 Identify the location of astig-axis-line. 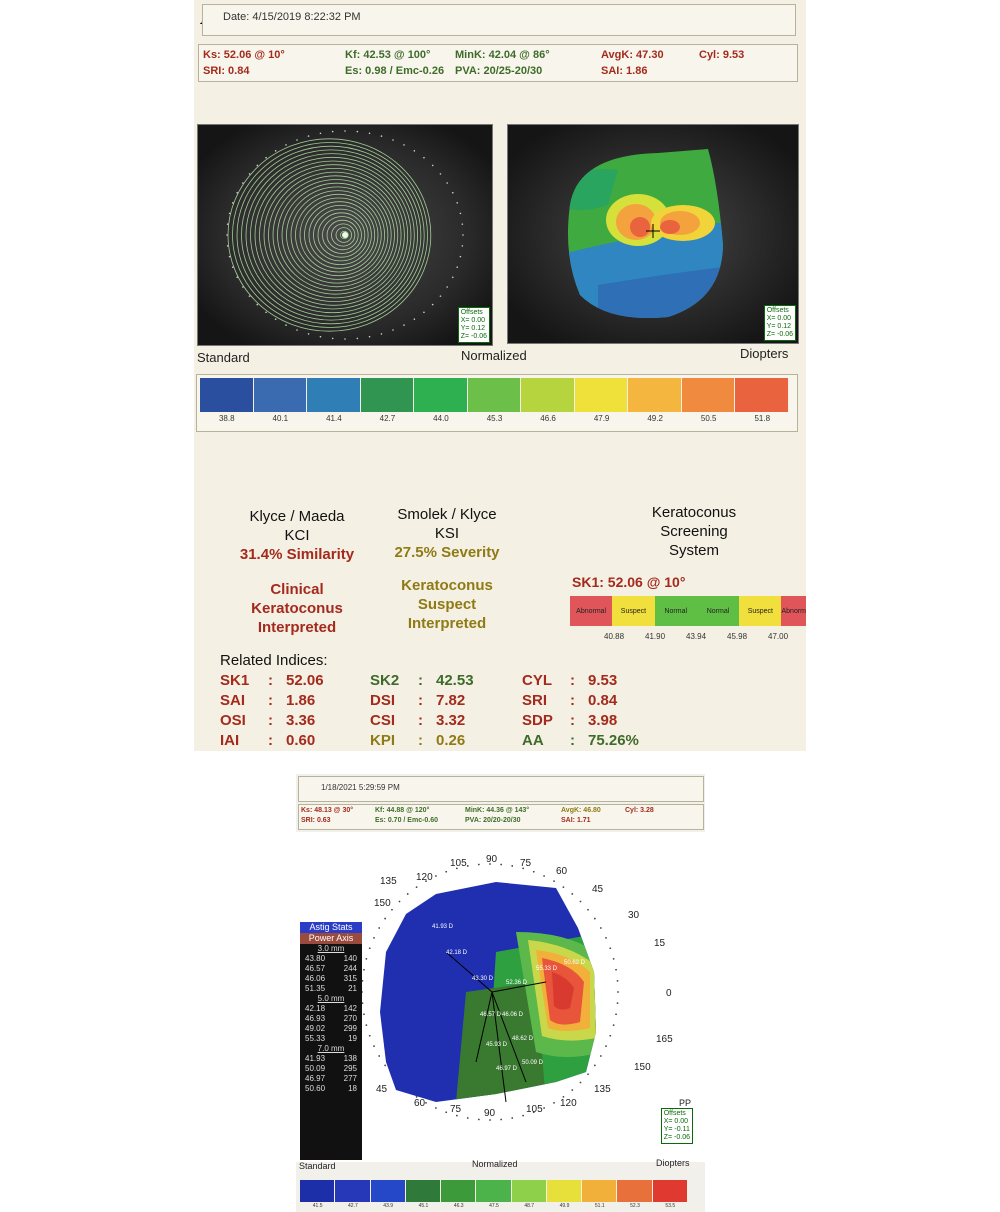
(509, 1037).